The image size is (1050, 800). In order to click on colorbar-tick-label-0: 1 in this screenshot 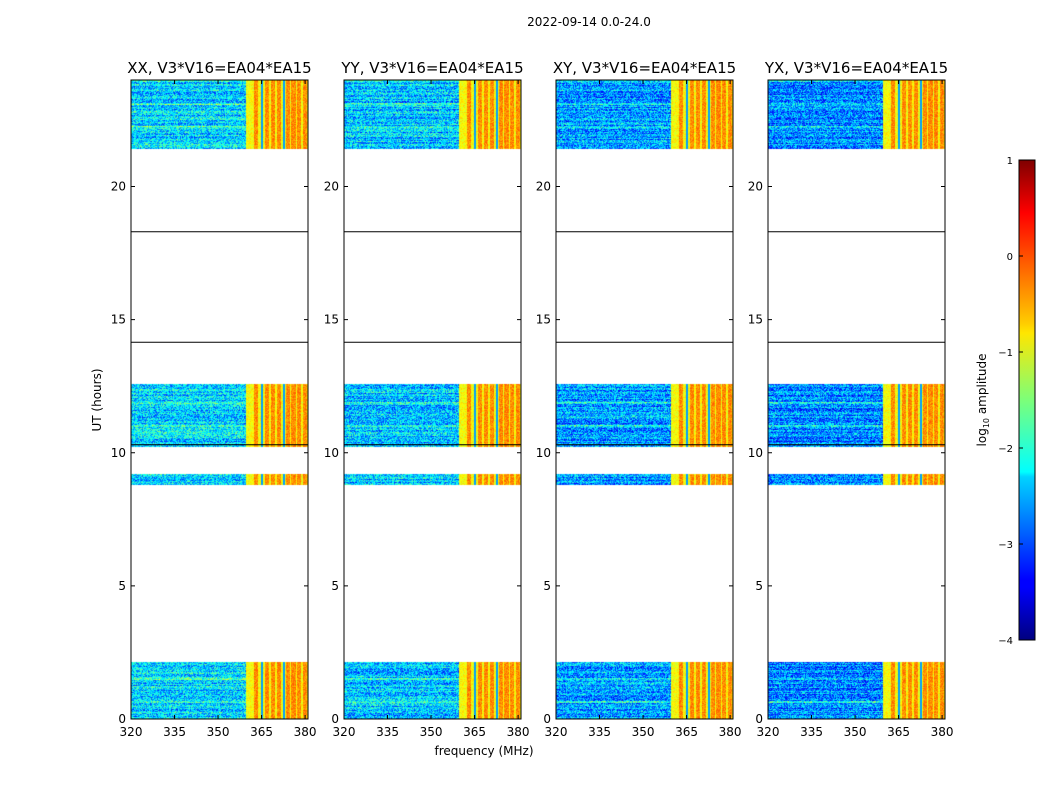, I will do `click(1010, 161)`.